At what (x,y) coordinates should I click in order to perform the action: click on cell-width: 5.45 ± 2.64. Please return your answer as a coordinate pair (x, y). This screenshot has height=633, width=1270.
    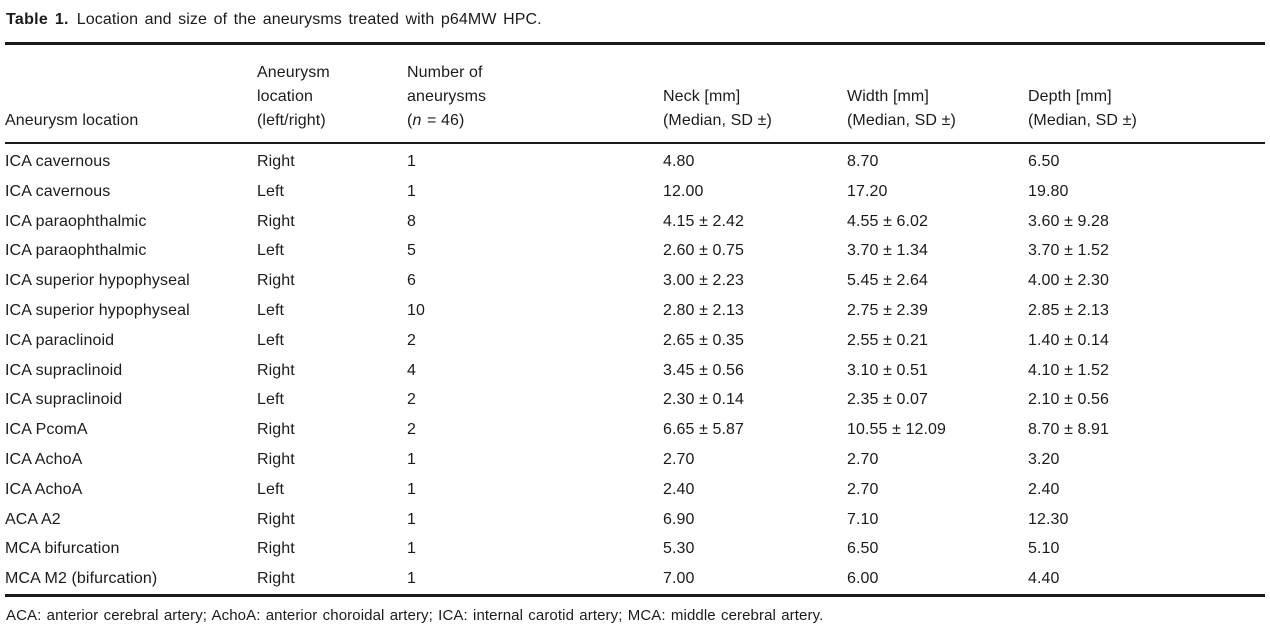
    Looking at the image, I should click on (888, 281).